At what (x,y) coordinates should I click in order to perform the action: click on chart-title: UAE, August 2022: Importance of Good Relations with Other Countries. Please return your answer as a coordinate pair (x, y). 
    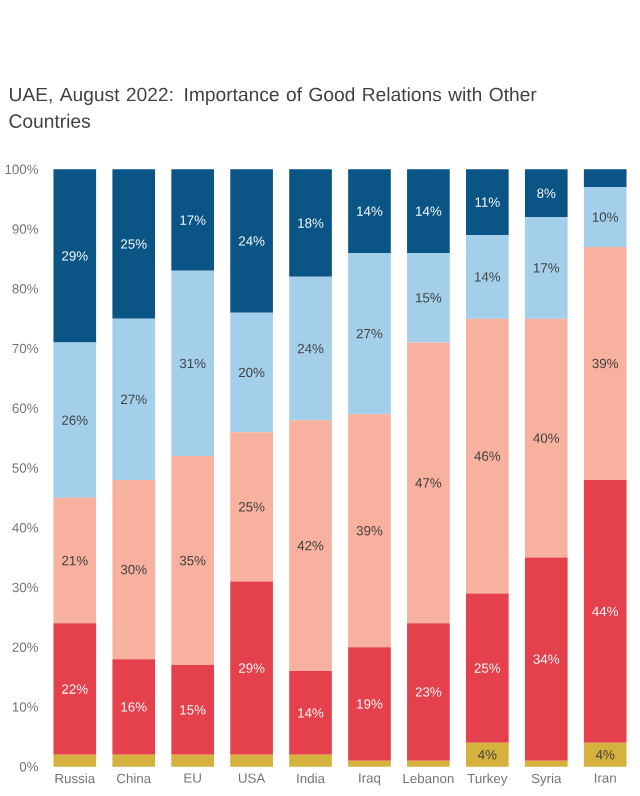
    Looking at the image, I should click on (273, 107).